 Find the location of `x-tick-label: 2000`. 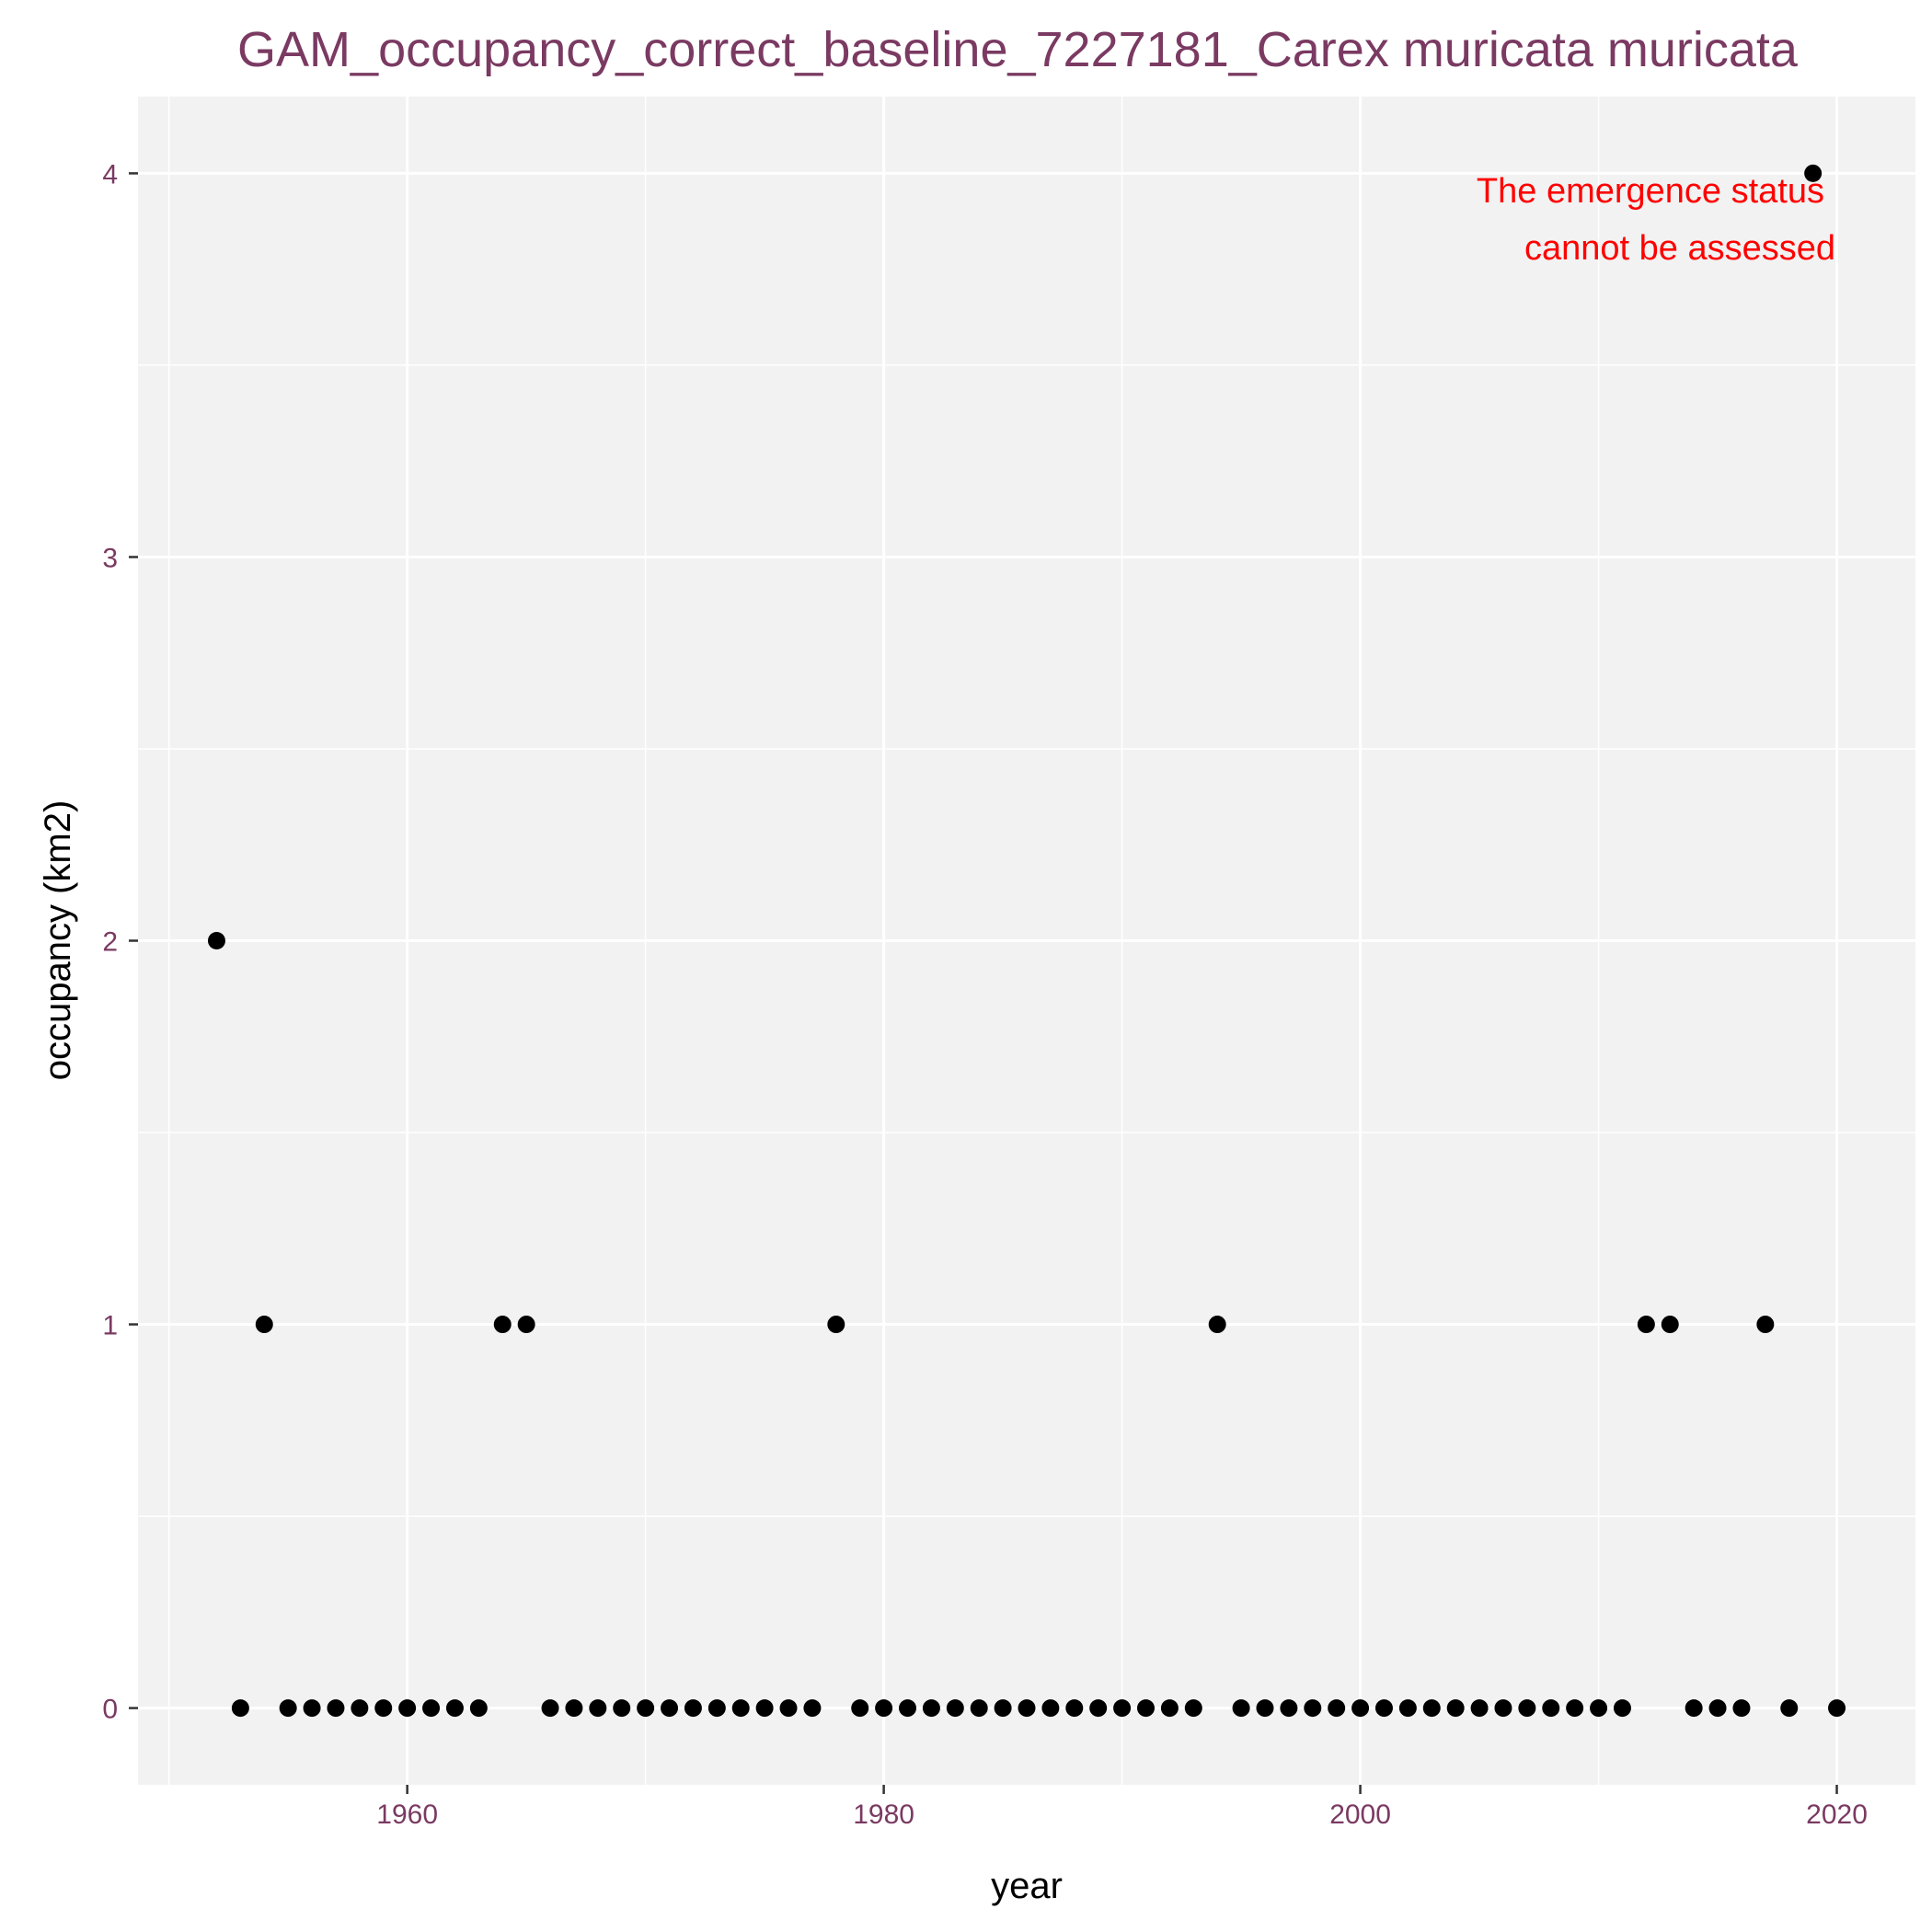

x-tick-label: 2000 is located at coordinates (1360, 1815).